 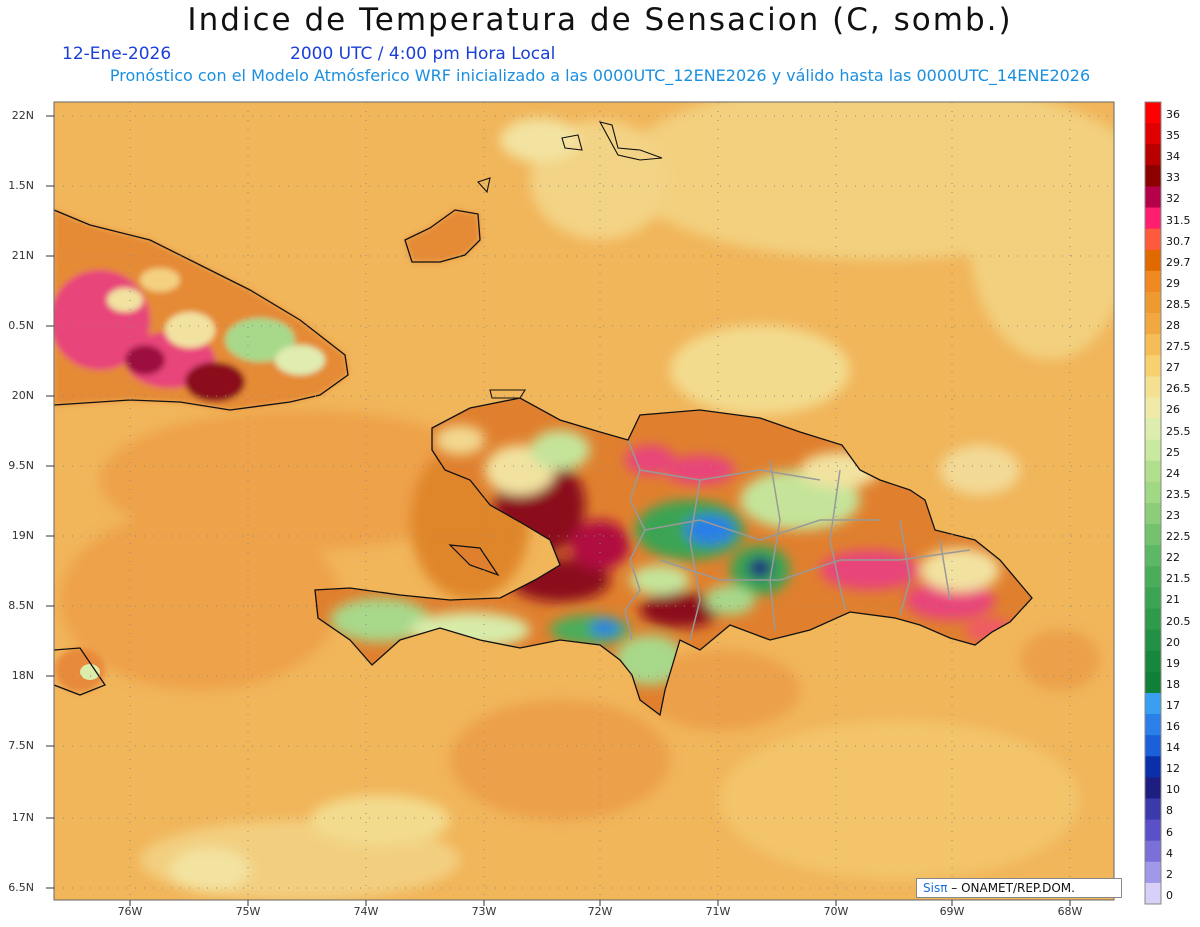 What do you see at coordinates (366, 911) in the screenshot?
I see `x-tick-label: 74W` at bounding box center [366, 911].